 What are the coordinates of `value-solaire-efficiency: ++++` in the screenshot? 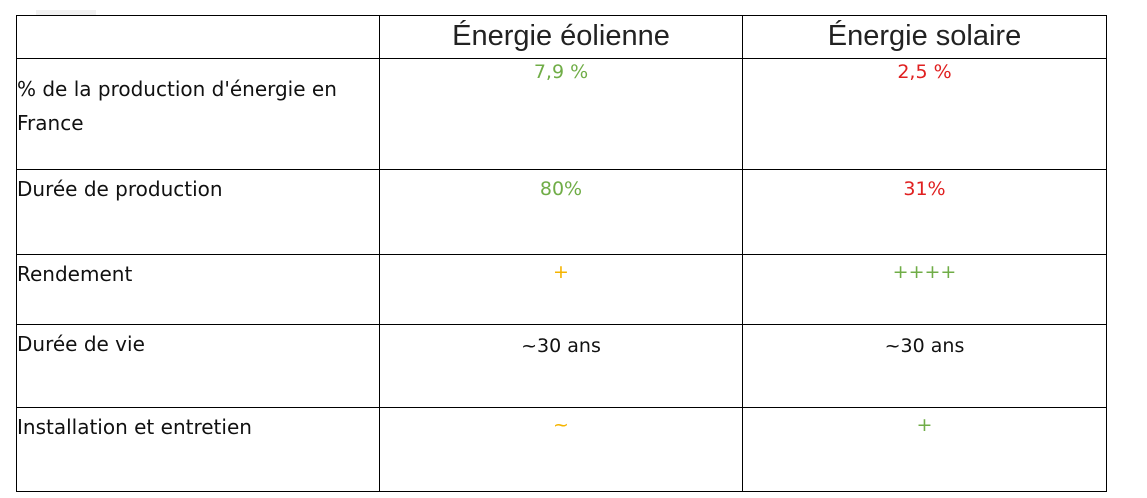 It's located at (924, 289).